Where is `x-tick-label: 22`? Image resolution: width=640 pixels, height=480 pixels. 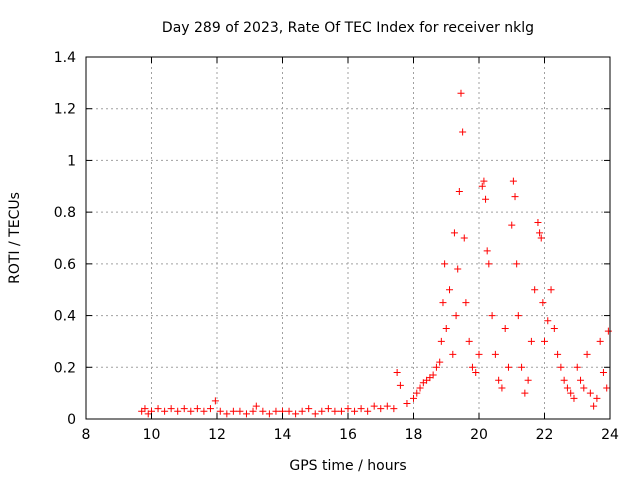 x-tick-label: 22 is located at coordinates (545, 435).